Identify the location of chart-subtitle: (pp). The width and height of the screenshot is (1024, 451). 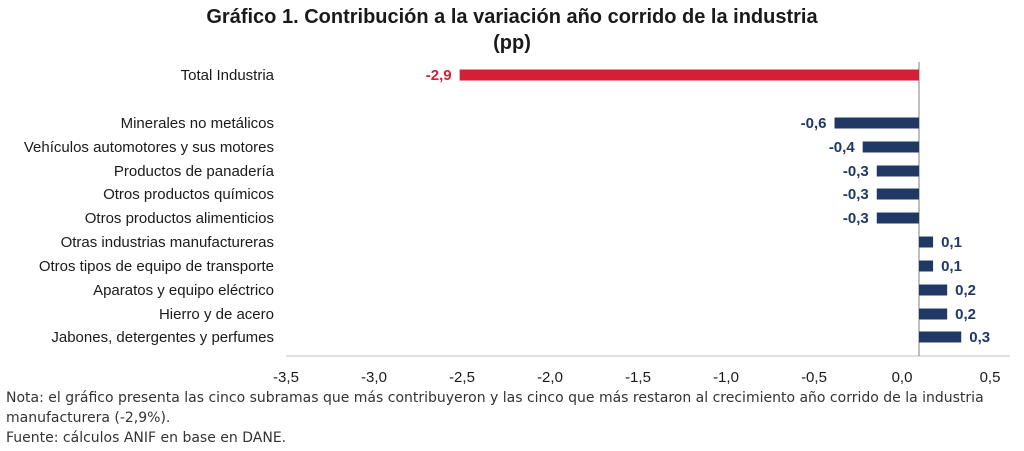
(512, 43).